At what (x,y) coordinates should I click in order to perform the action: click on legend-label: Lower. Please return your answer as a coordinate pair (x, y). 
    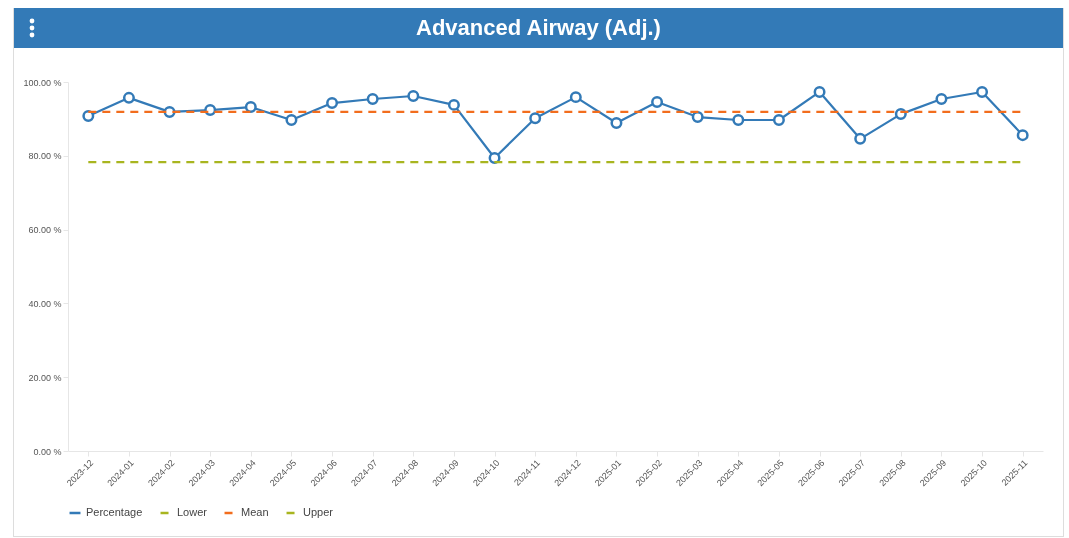
    Looking at the image, I should click on (192, 512).